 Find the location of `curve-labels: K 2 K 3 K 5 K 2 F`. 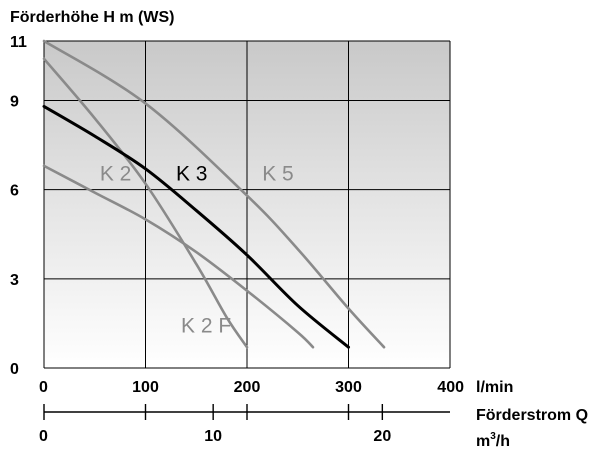

curve-labels: K 2 K 3 K 5 K 2 F is located at coordinates (197, 250).